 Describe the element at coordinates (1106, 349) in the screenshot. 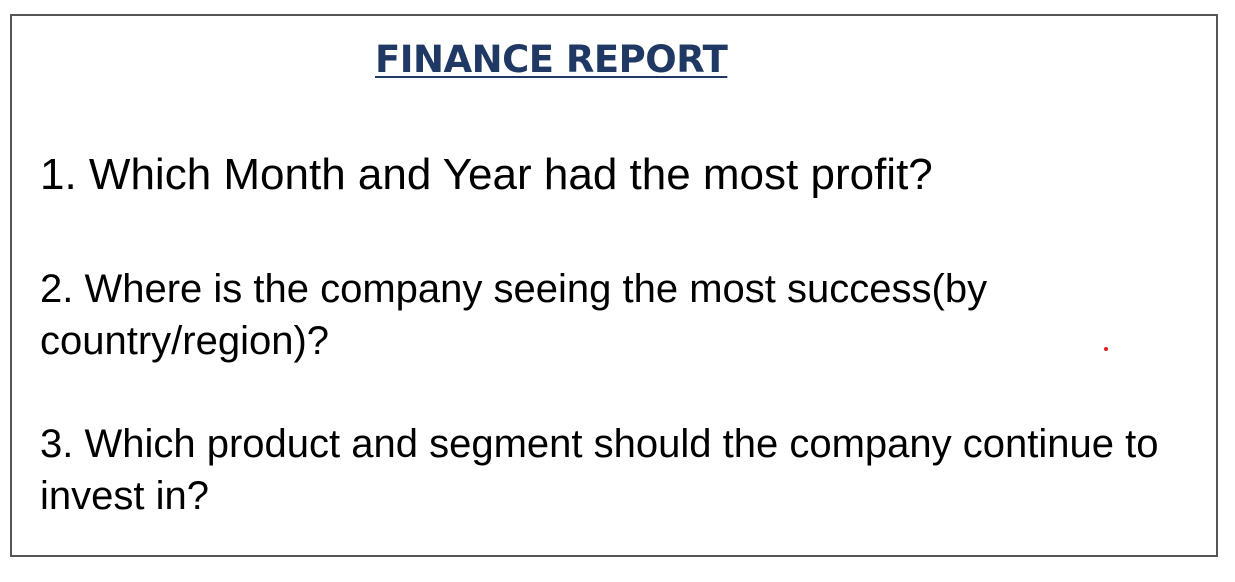

I see `red-dot-mark` at that location.